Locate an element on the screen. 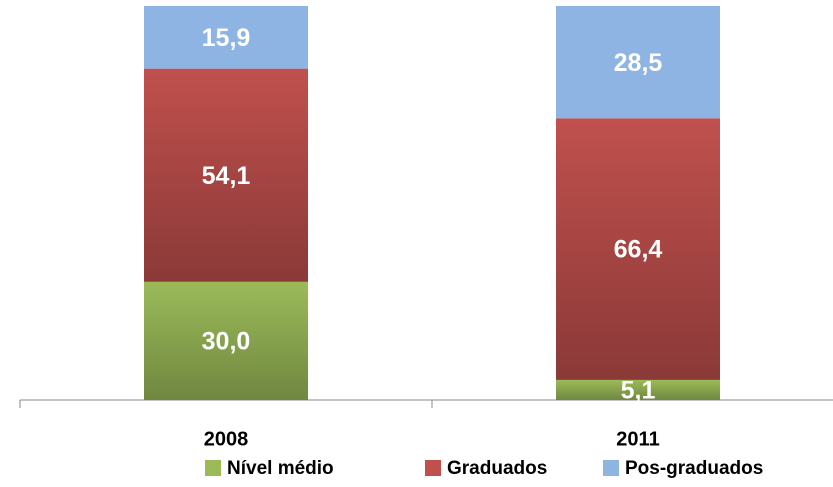 This screenshot has height=487, width=833. x-tick-label: 2011 is located at coordinates (637, 439).